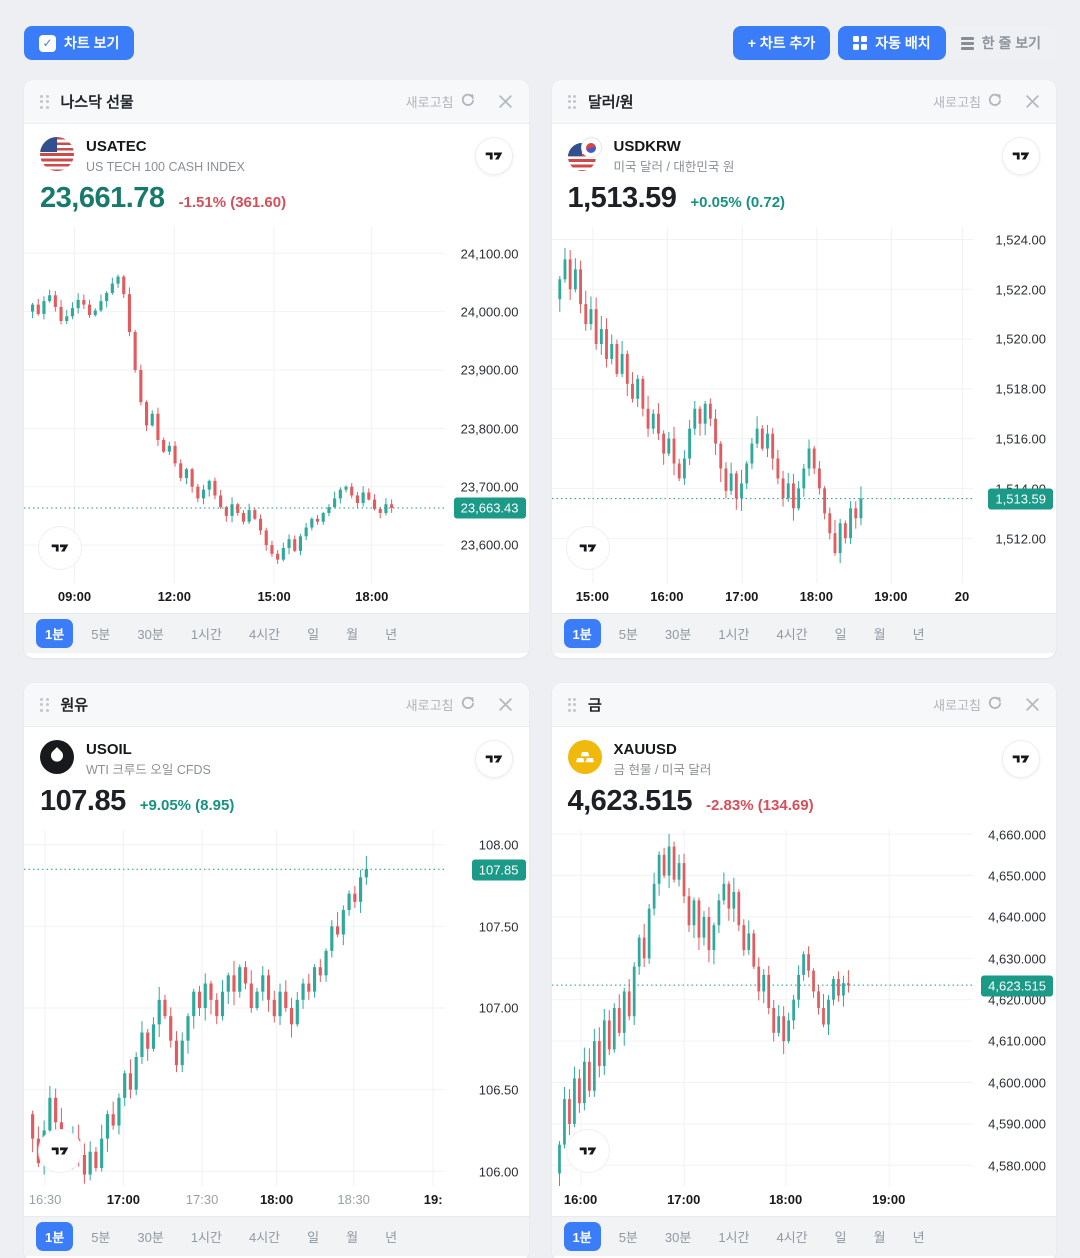 The width and height of the screenshot is (1080, 1258). Describe the element at coordinates (903, 43) in the screenshot. I see `auto-layout-label: 자동 배치` at that location.